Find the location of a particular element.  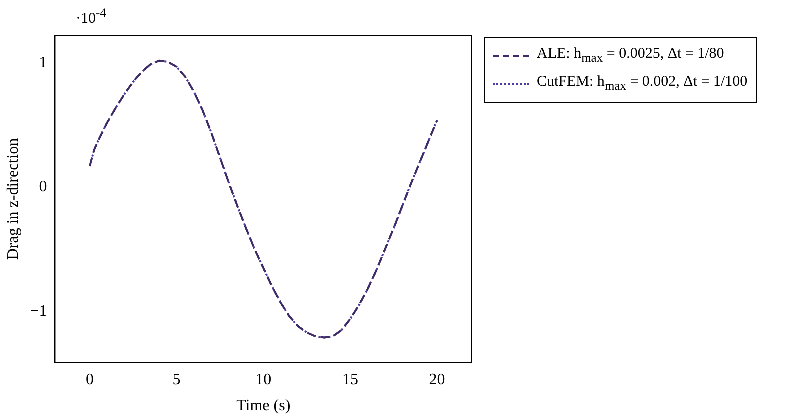

x-axis-title: Time (s) is located at coordinates (263, 406).